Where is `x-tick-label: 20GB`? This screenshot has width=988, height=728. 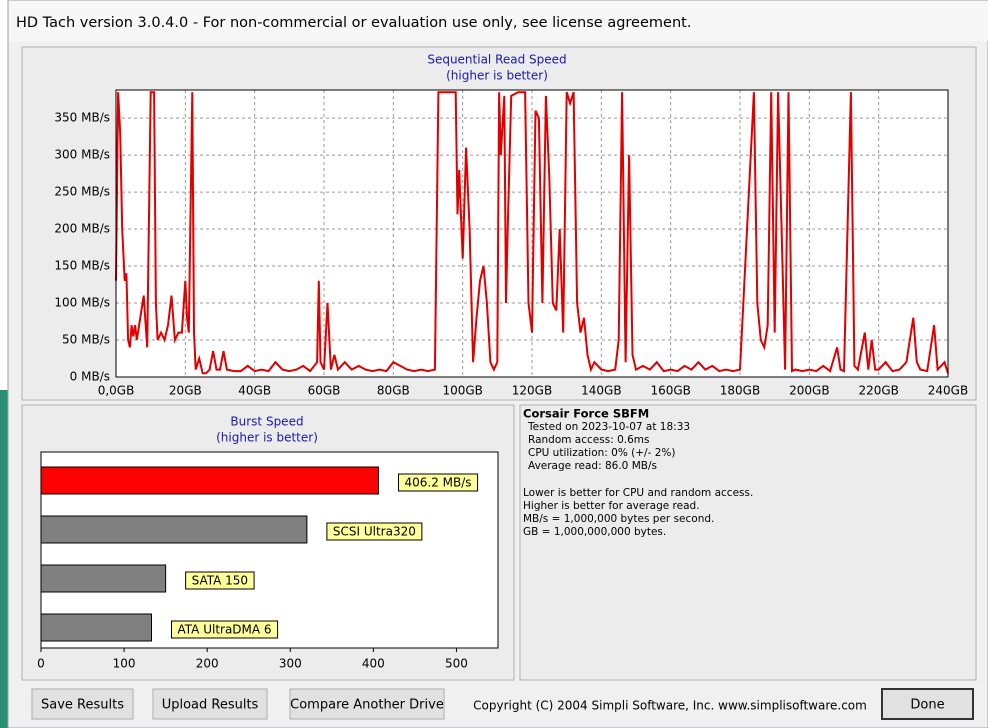
x-tick-label: 20GB is located at coordinates (185, 391).